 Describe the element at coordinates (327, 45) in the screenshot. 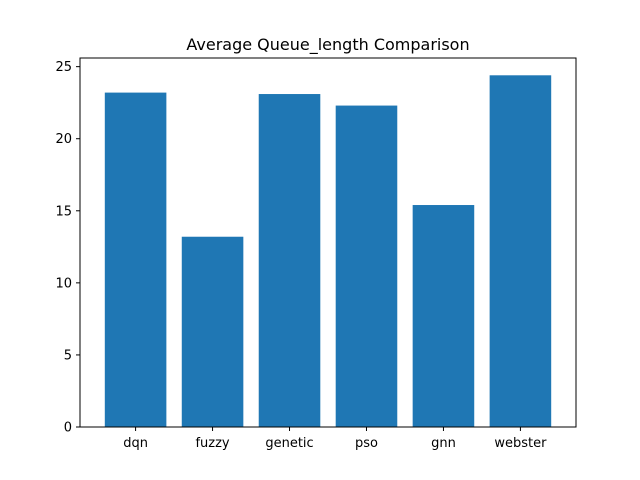

I see `chart-title: Average Queue_length Comparison` at that location.